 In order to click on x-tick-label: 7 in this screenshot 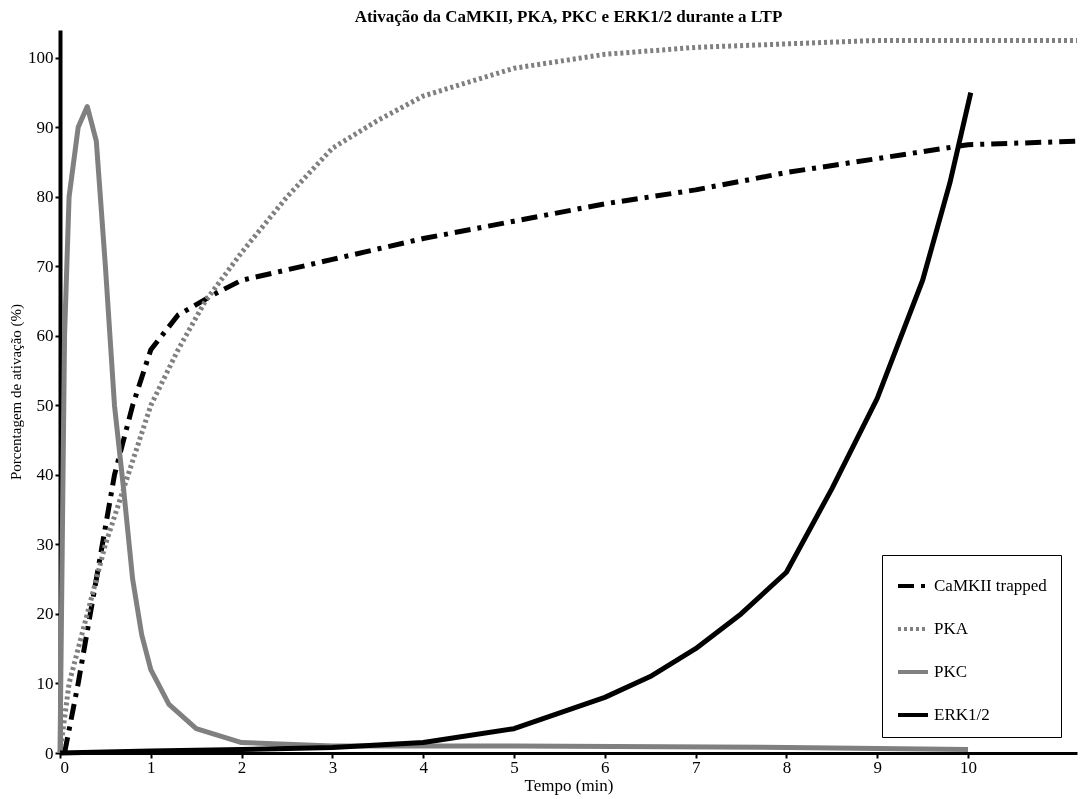, I will do `click(696, 767)`.